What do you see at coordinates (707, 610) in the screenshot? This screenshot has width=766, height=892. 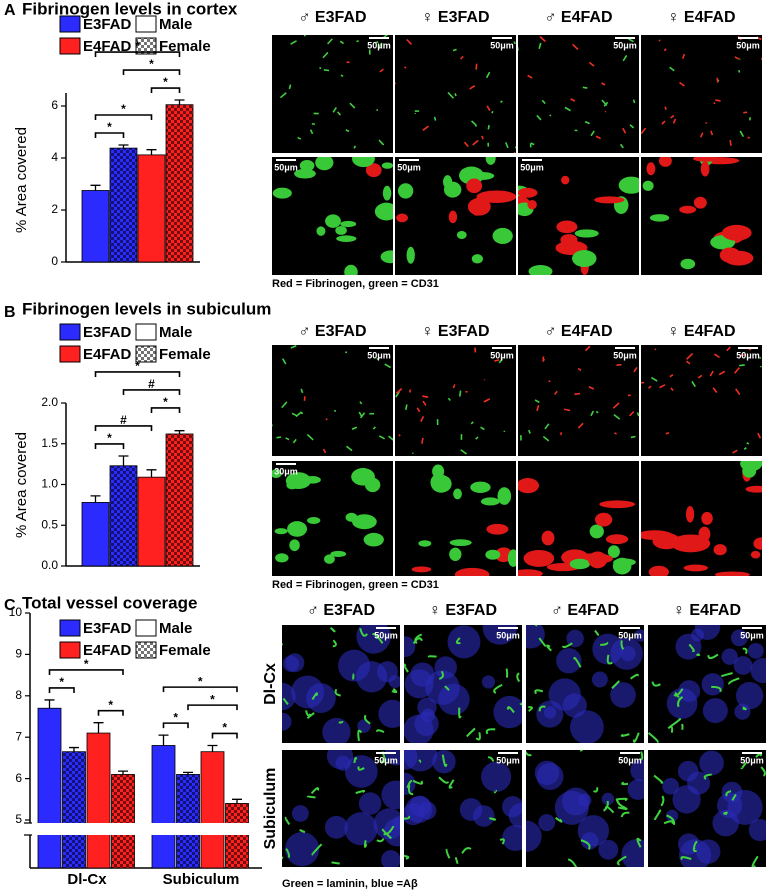 I see `column-label: ♀ E4FAD` at bounding box center [707, 610].